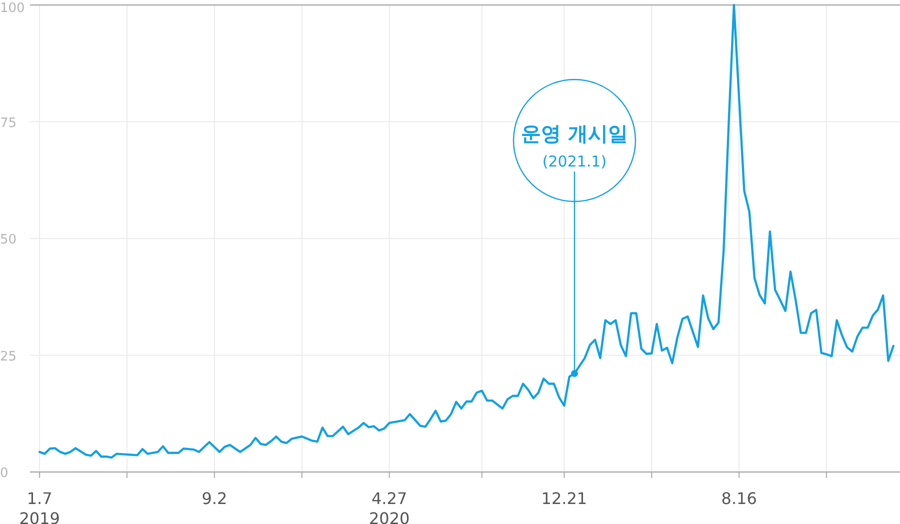  I want to click on y-tick-label: 25, so click(8, 356).